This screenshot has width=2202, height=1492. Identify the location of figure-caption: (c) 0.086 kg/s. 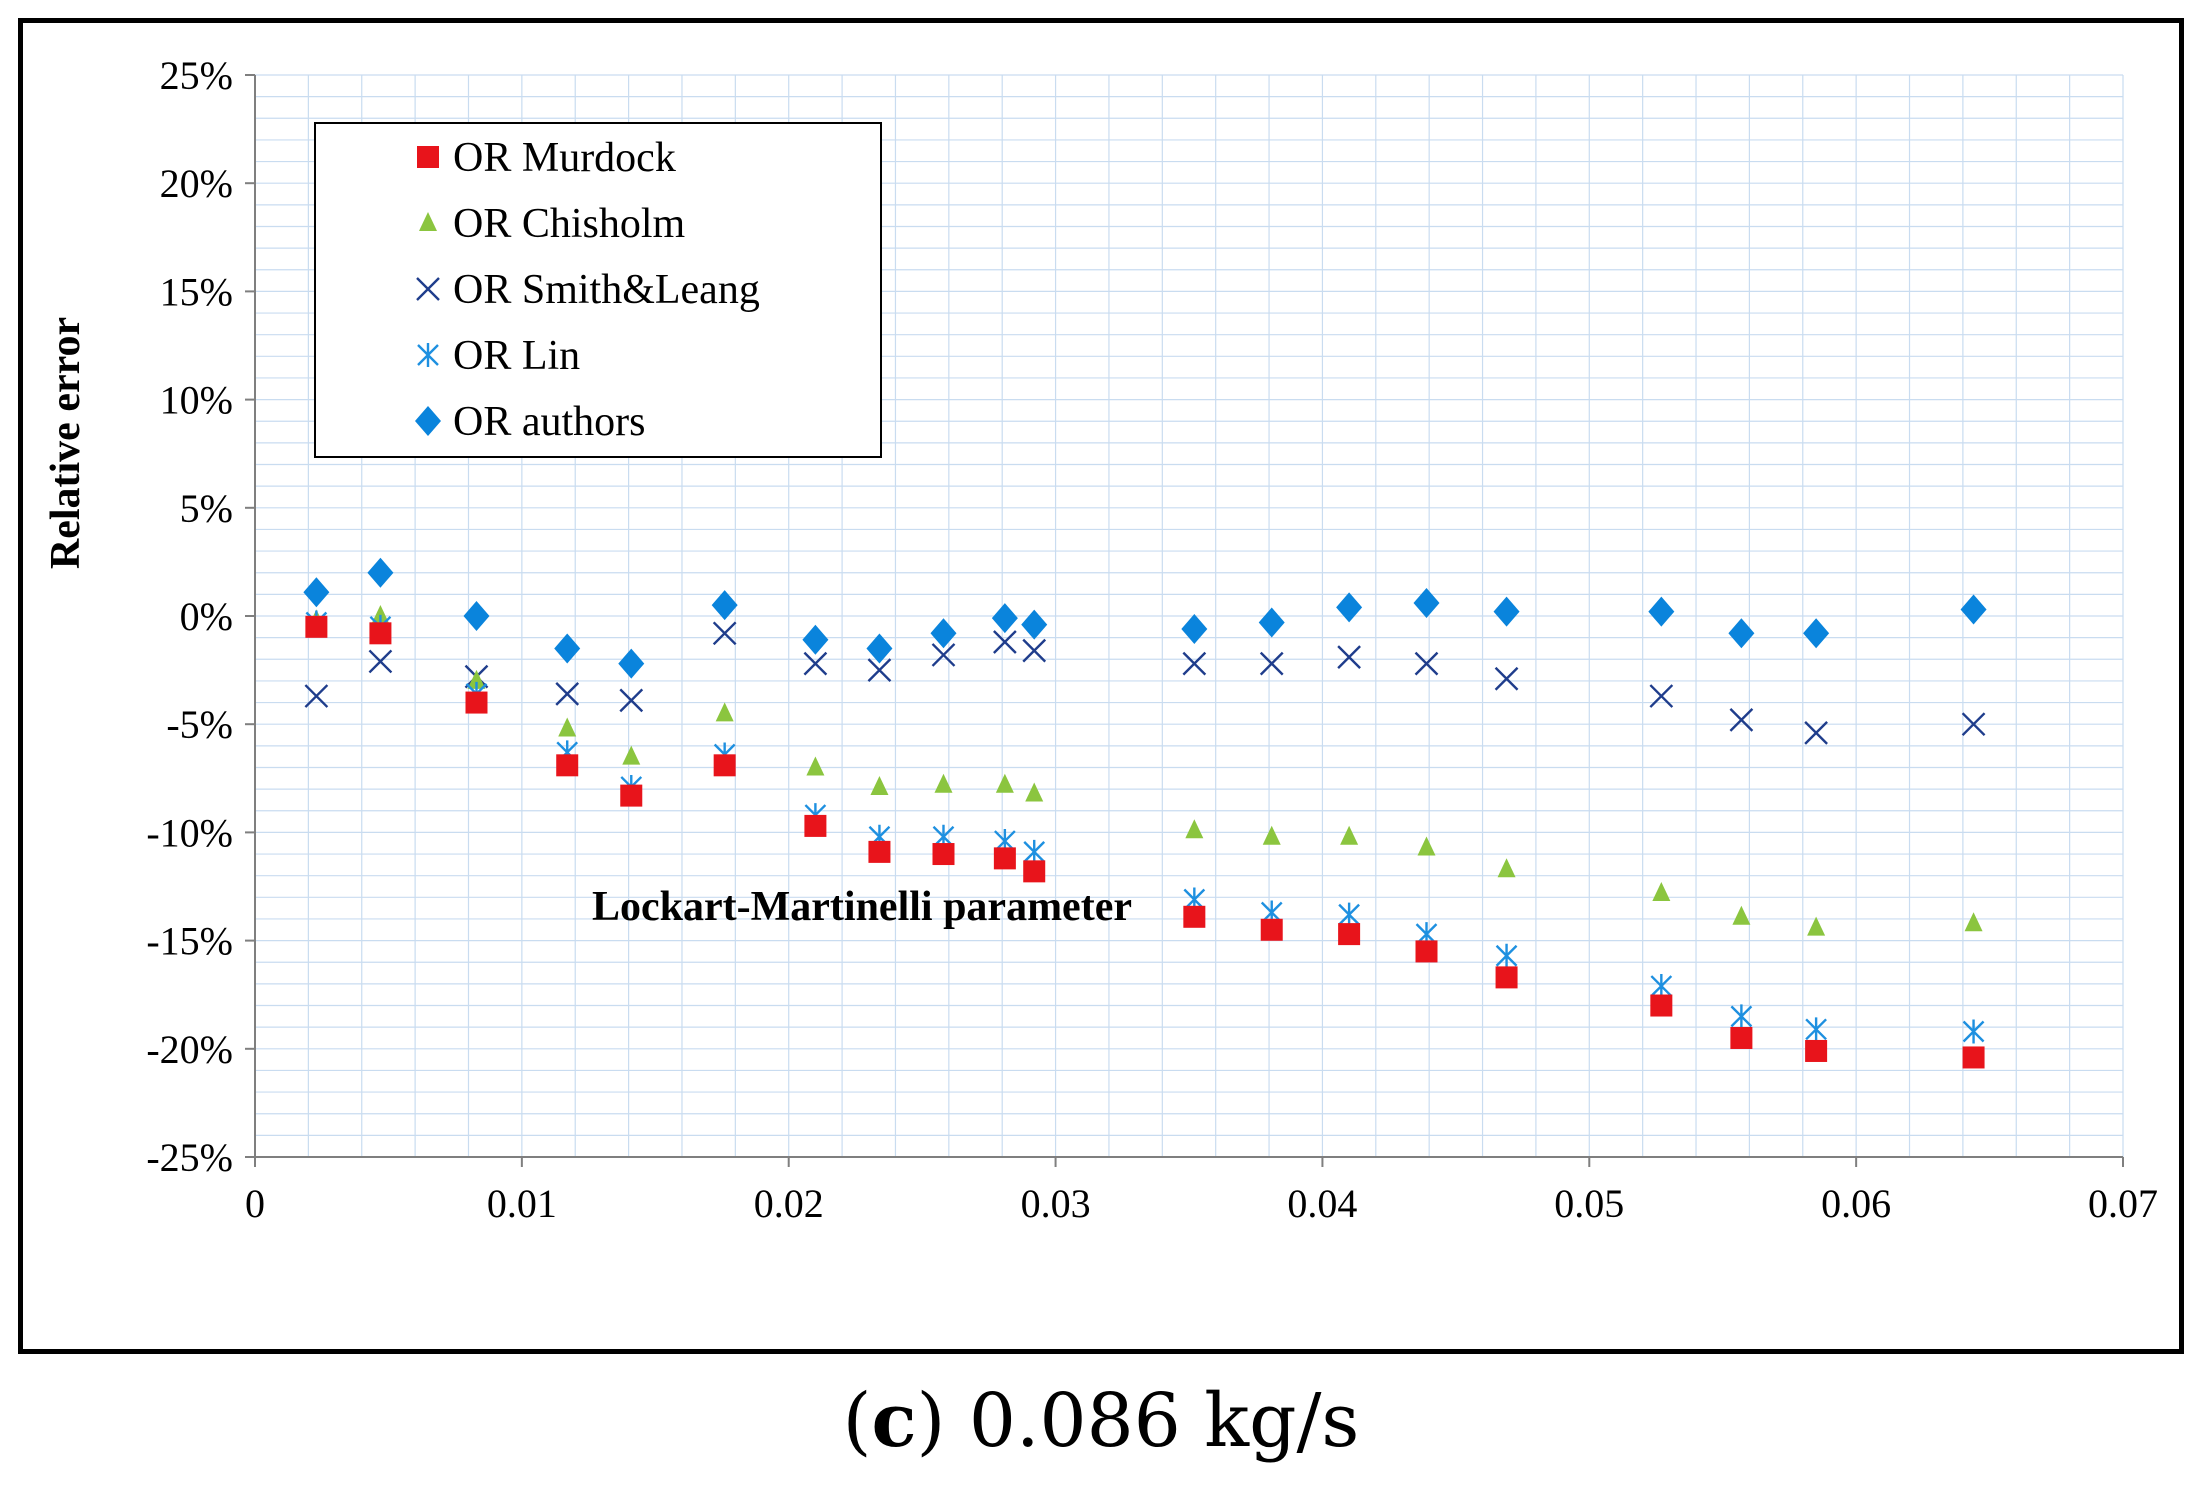
(1101, 1421).